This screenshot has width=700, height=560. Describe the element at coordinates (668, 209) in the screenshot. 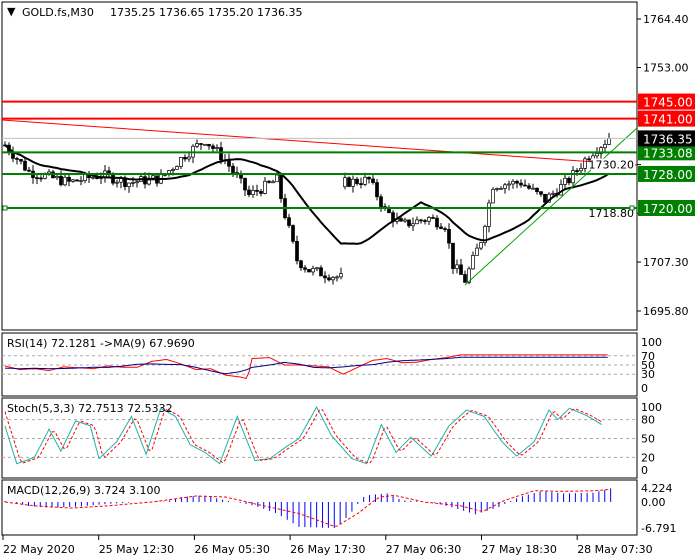

I see `level-label: 1720.00` at that location.